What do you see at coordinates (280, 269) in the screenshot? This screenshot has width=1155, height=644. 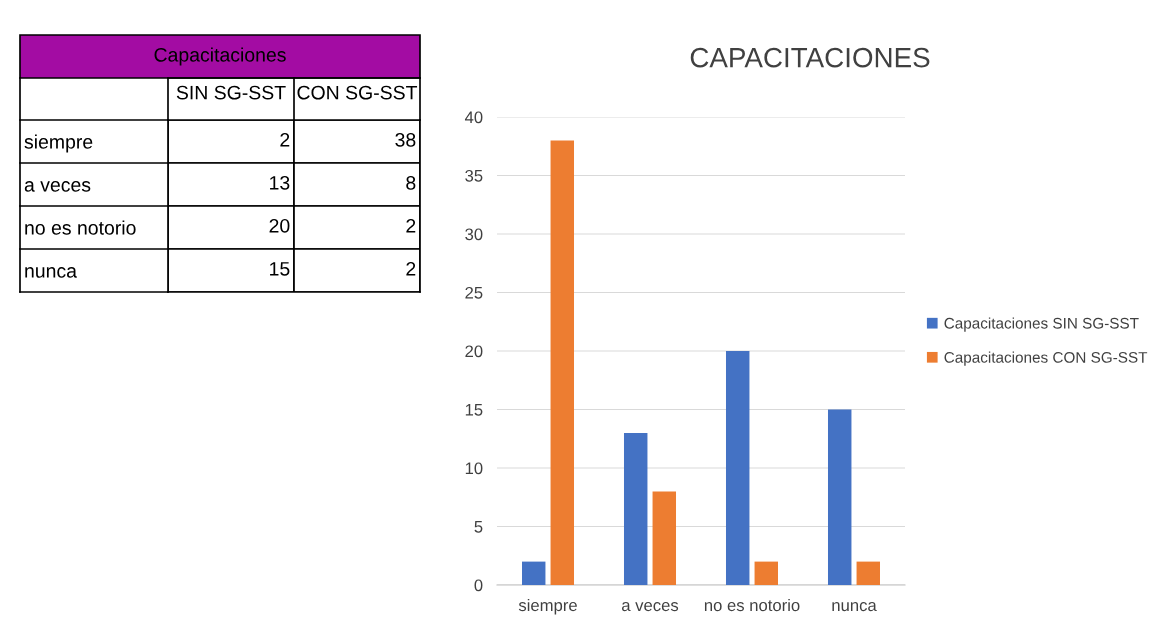 I see `data-label: 15` at bounding box center [280, 269].